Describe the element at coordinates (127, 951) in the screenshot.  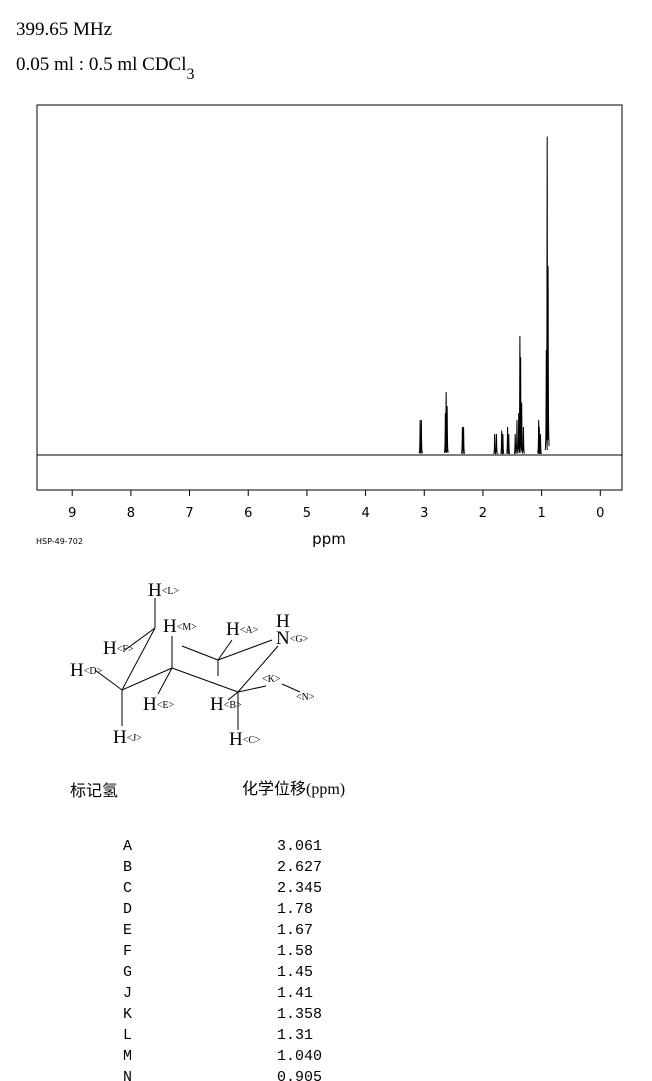
I see `proton-label: F` at that location.